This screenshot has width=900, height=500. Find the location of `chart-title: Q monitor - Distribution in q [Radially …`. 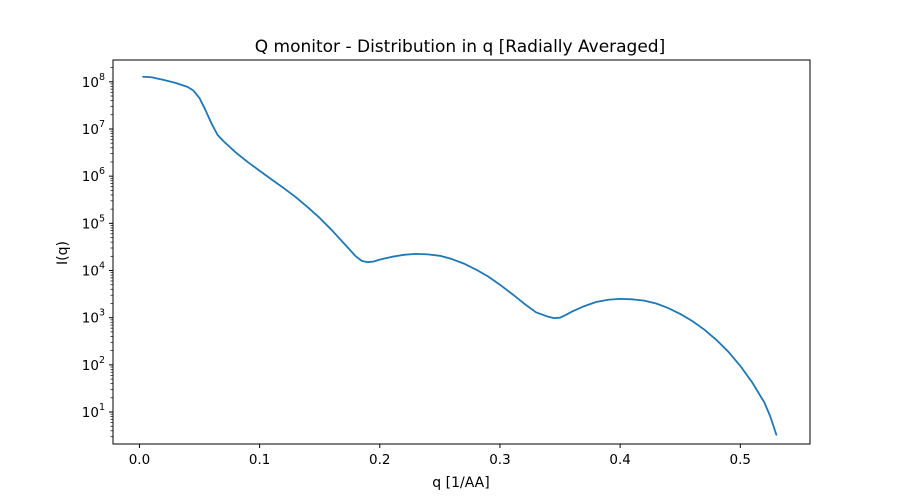

chart-title: Q monitor - Distribution in q [Radially … is located at coordinates (460, 47).